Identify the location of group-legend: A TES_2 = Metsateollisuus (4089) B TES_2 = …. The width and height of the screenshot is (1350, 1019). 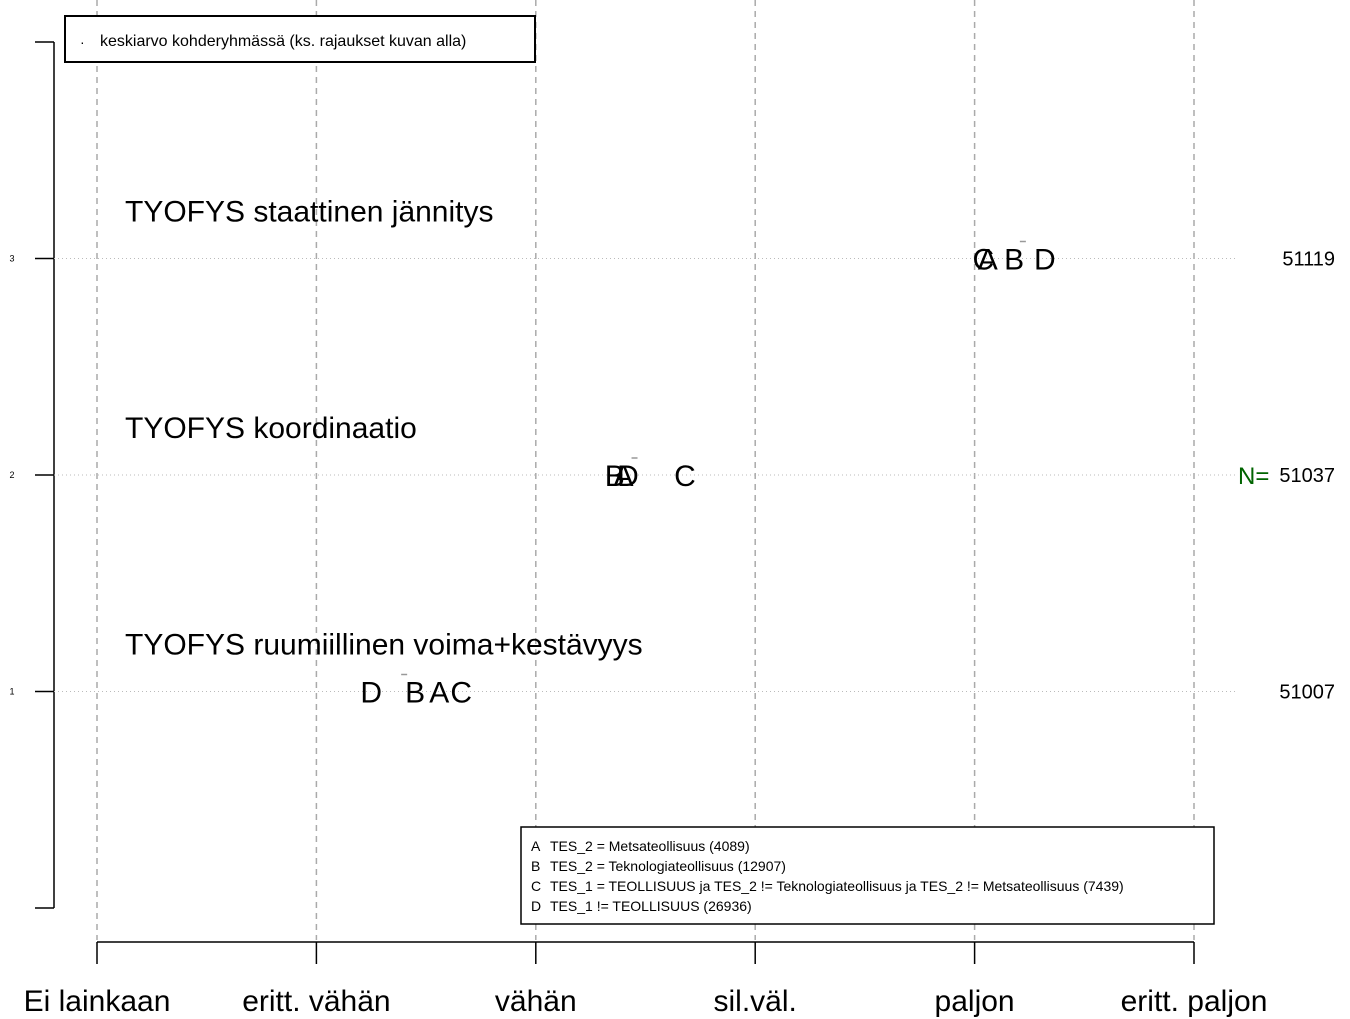
(867, 875).